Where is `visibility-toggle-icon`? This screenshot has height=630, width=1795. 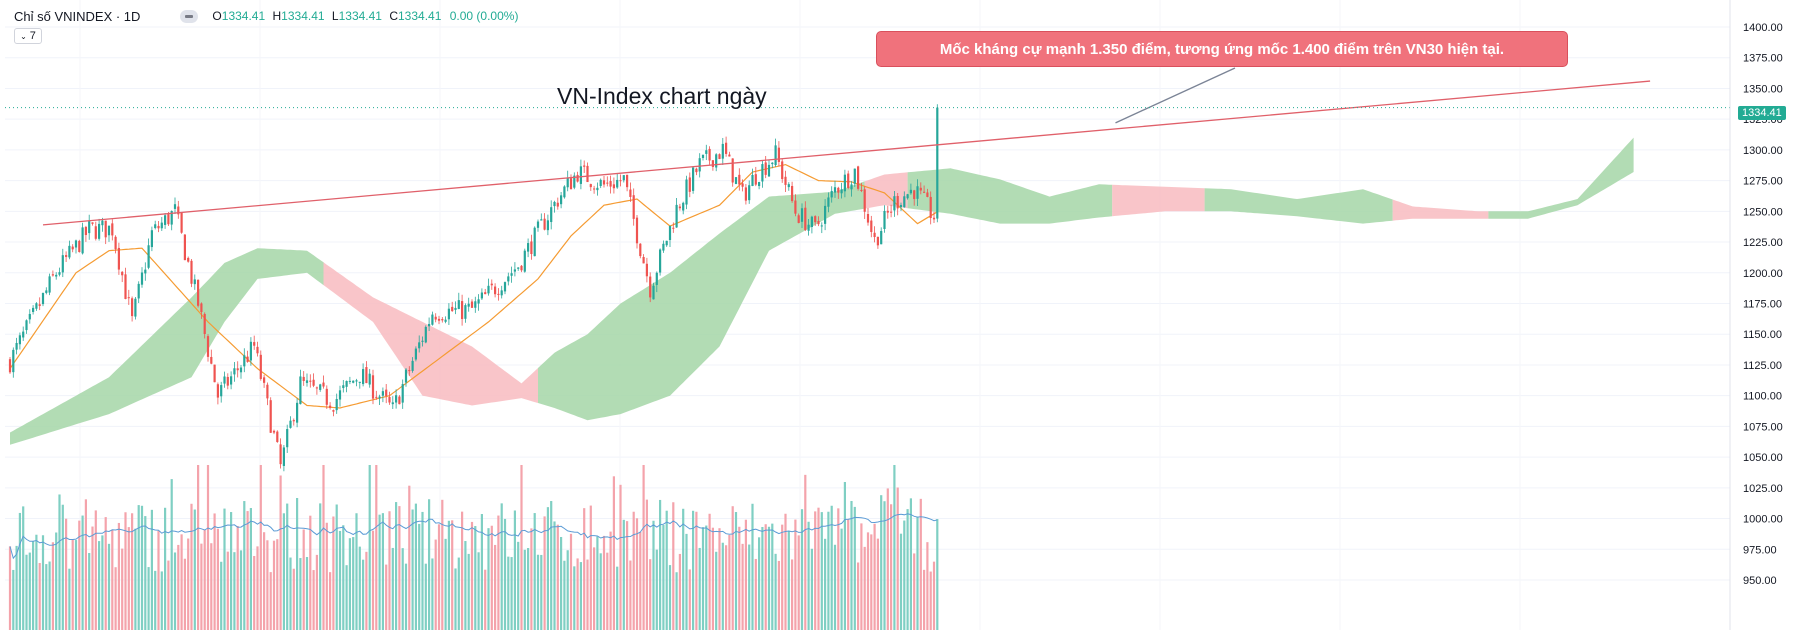
visibility-toggle-icon is located at coordinates (189, 16).